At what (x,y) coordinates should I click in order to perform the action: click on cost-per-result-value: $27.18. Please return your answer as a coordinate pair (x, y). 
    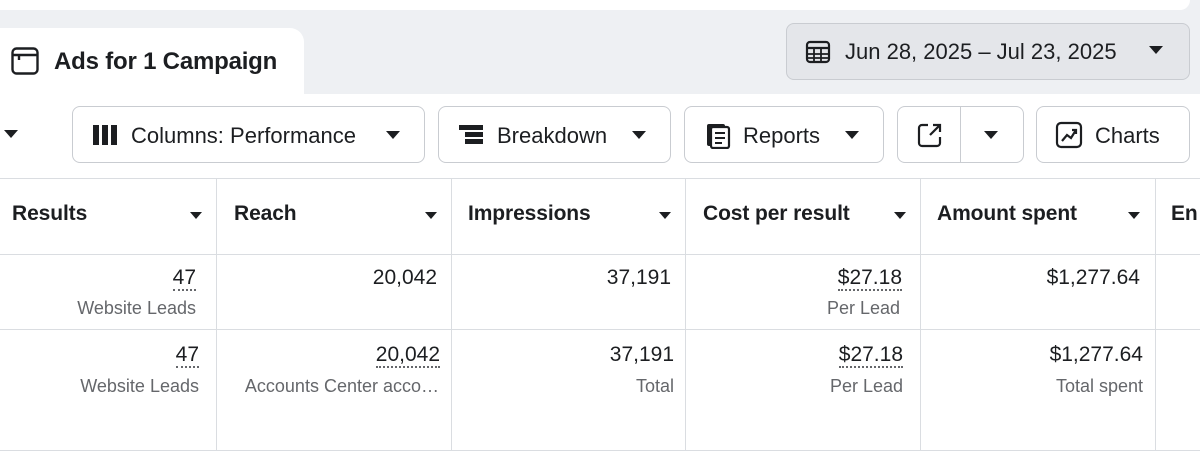
    Looking at the image, I should click on (869, 278).